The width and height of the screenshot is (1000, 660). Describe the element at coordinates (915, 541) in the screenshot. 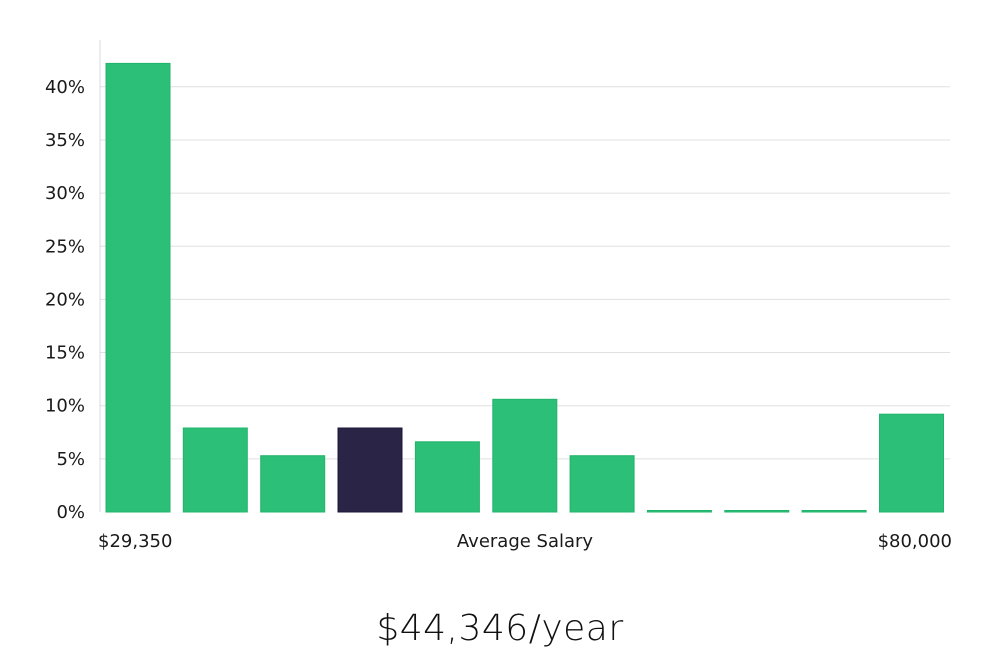

I see `x-label-max: $80,000` at that location.